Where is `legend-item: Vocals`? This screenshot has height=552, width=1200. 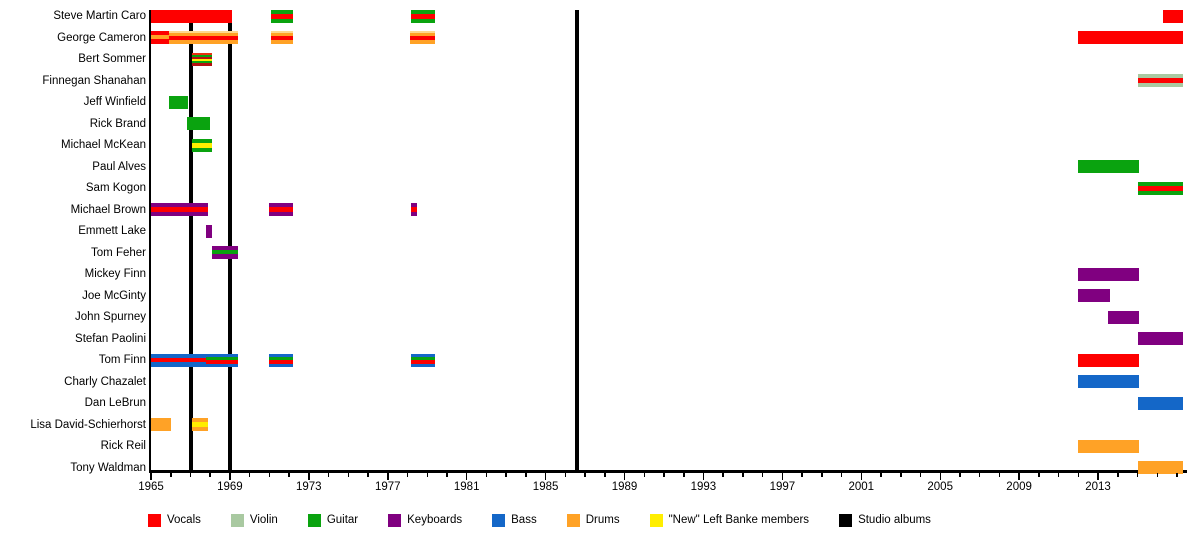
legend-item: Vocals is located at coordinates (174, 520).